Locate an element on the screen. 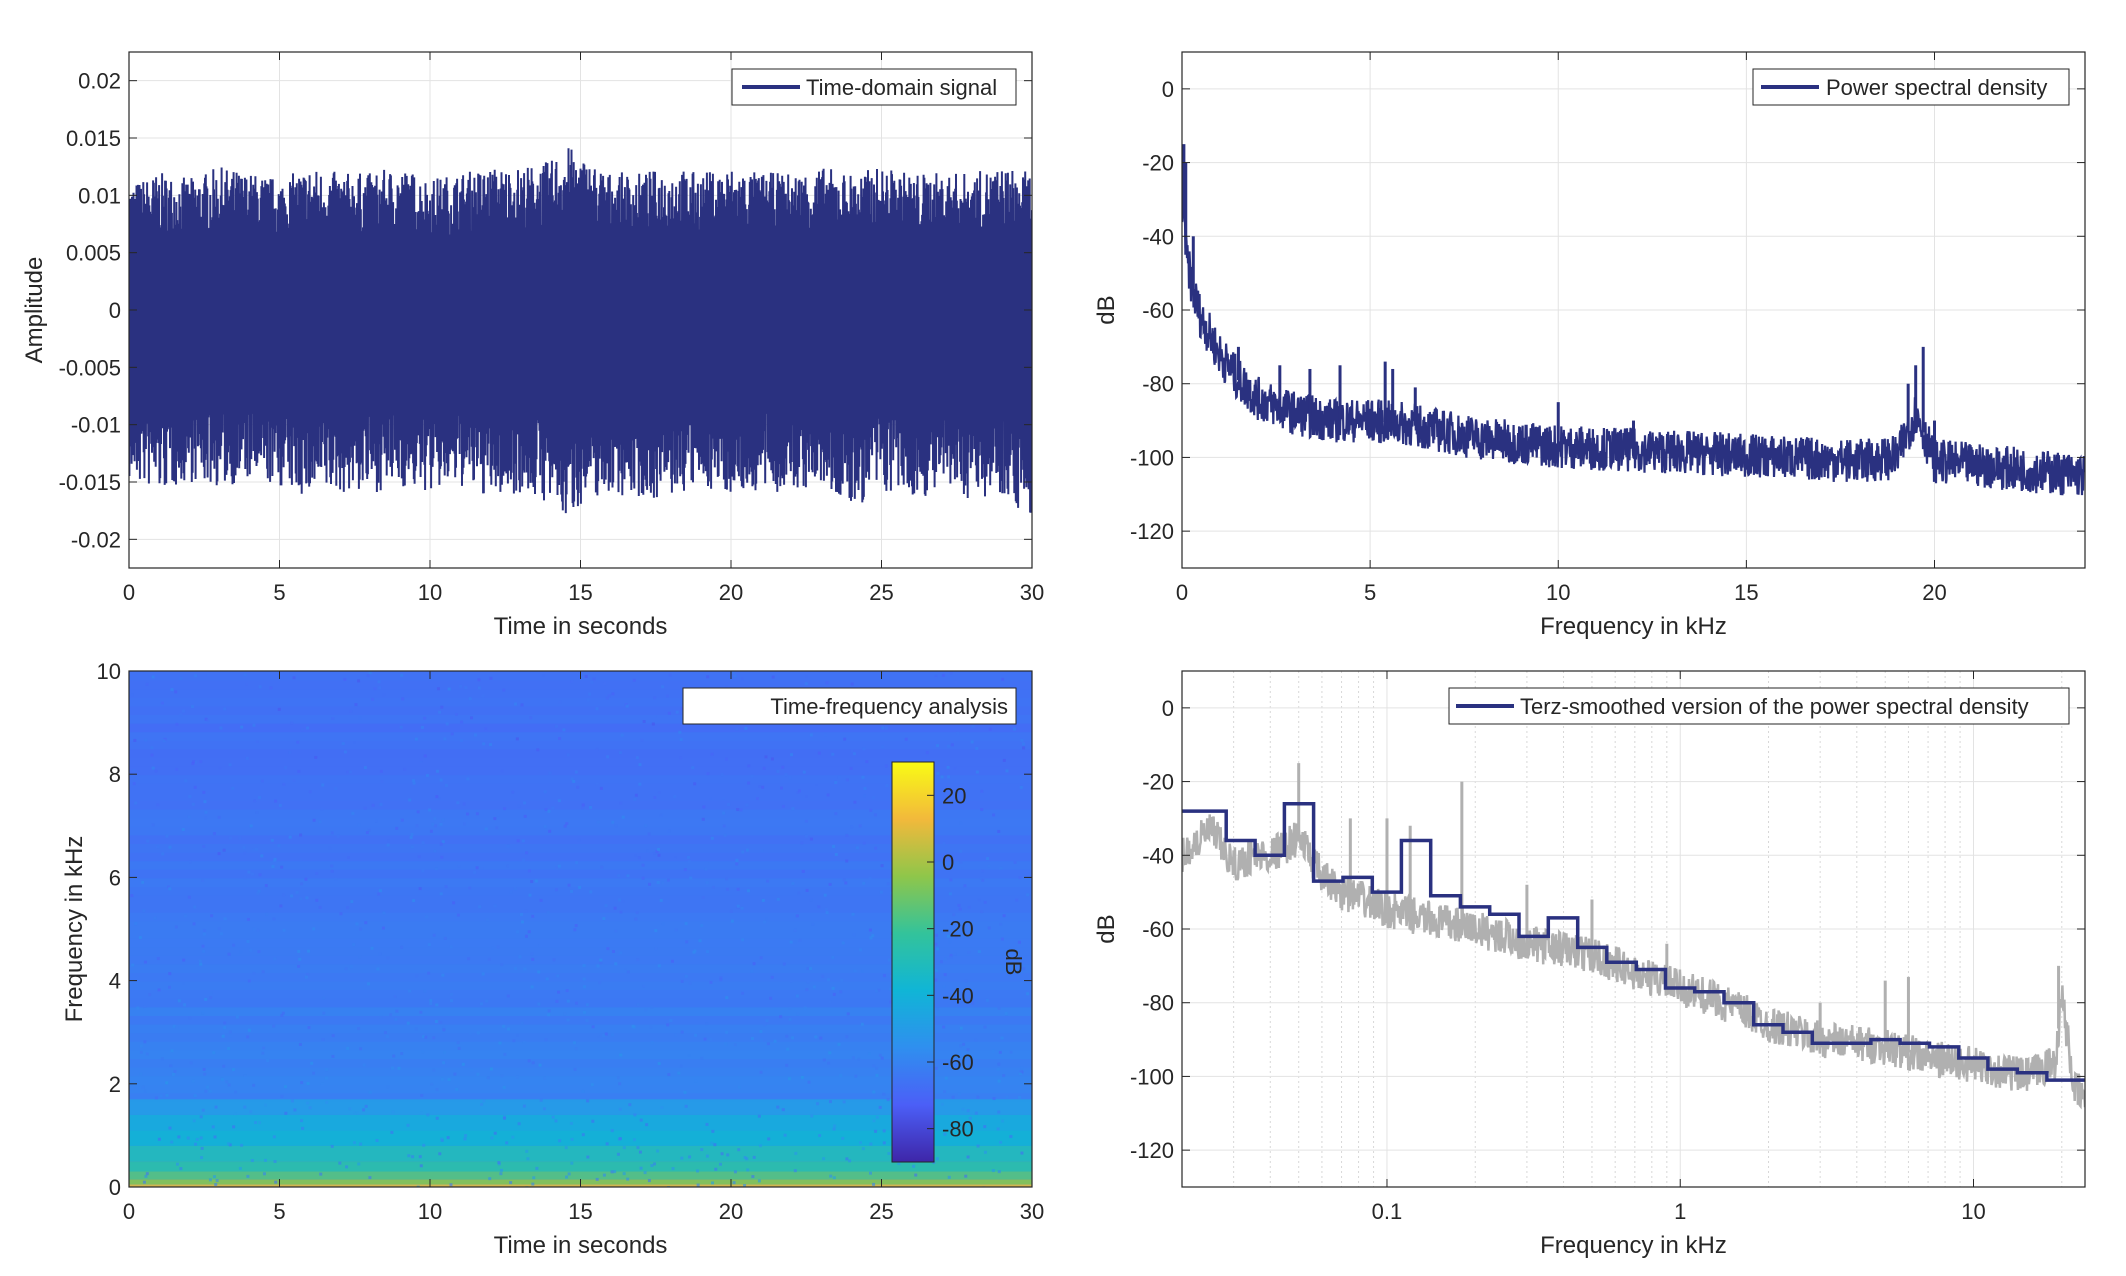 Image resolution: width=2126 pixels, height=1276 pixels. p4-ytick-label: -100 is located at coordinates (1152, 1076).